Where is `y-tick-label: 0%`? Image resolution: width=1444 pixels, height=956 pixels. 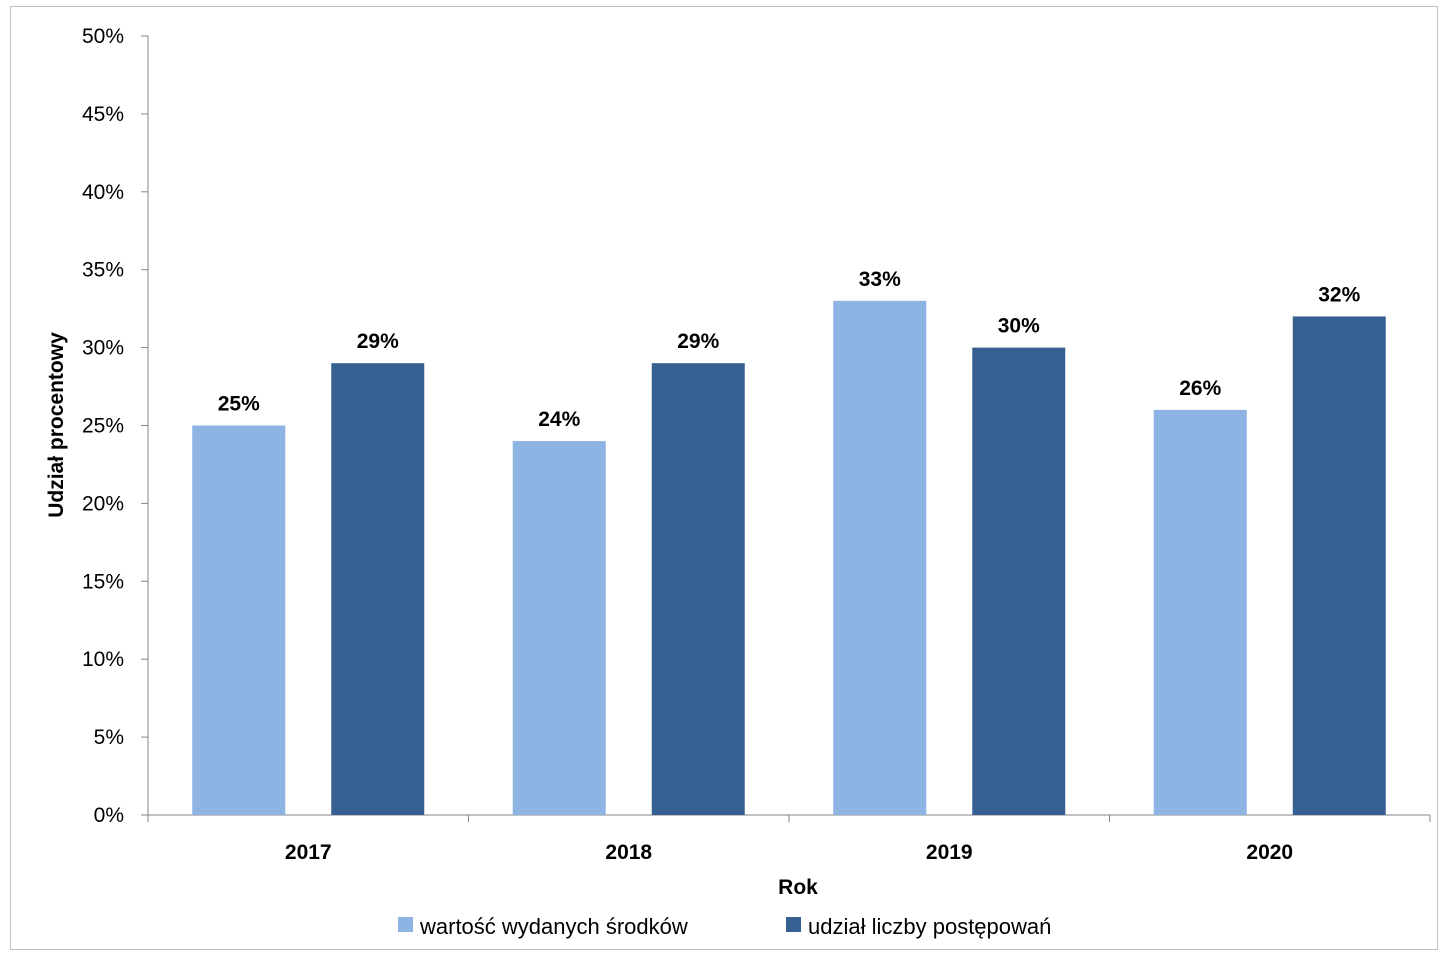
y-tick-label: 0% is located at coordinates (109, 815).